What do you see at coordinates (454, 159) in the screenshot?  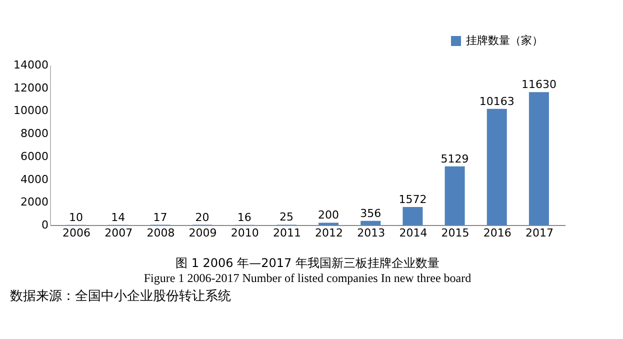 I see `data-label: 5129` at bounding box center [454, 159].